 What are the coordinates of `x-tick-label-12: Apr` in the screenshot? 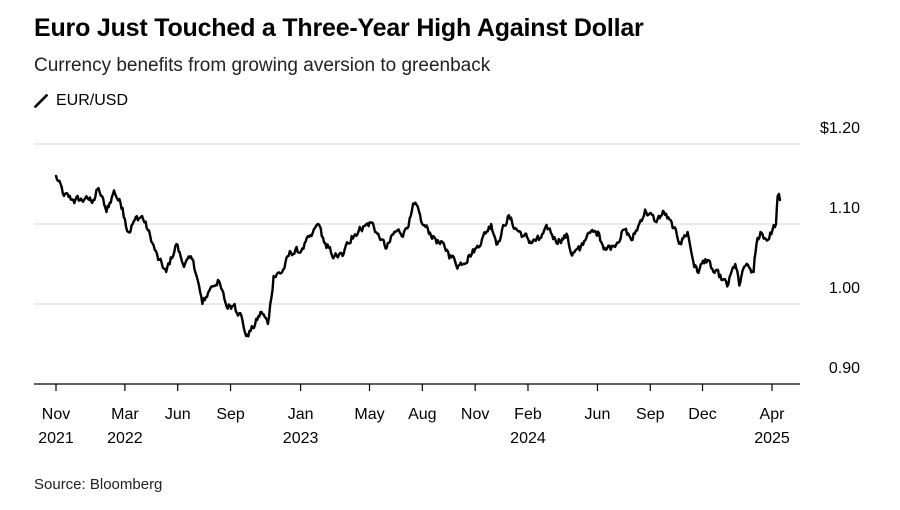 It's located at (773, 414).